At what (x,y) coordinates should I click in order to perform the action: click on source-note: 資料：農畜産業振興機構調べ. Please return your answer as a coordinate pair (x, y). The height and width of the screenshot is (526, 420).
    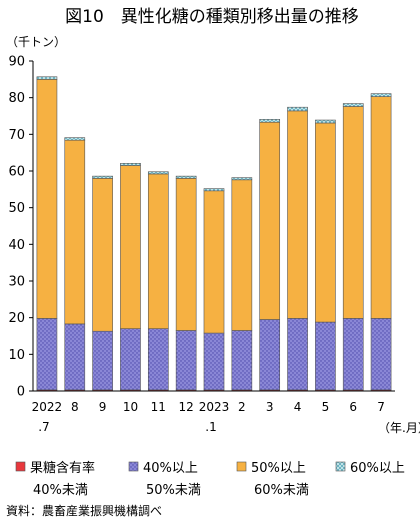
    Looking at the image, I should click on (84, 510).